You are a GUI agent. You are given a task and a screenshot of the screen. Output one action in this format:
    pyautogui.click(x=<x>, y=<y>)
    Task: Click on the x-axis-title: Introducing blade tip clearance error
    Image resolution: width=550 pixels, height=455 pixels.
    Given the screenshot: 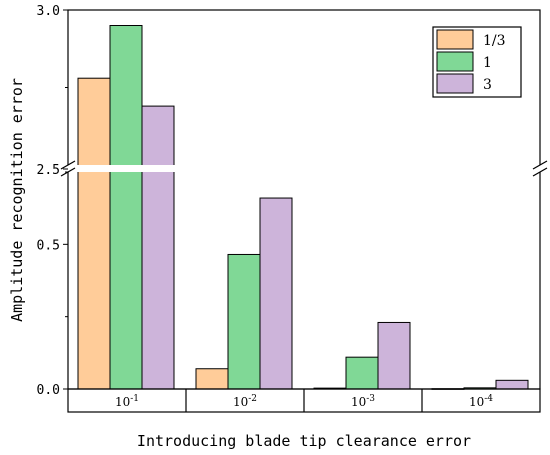 What is the action you would take?
    pyautogui.click(x=304, y=441)
    